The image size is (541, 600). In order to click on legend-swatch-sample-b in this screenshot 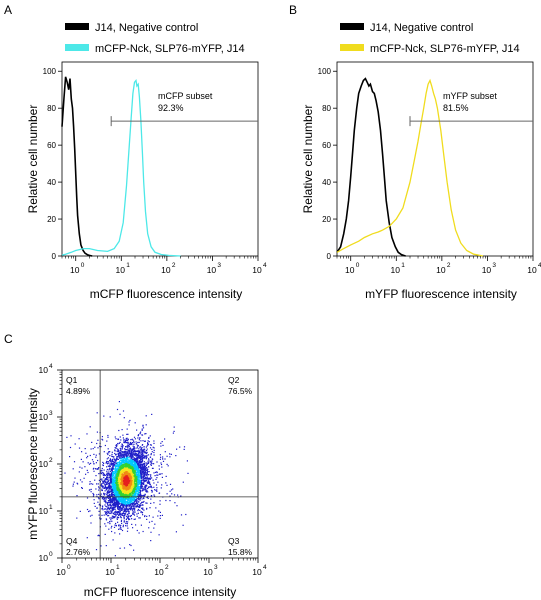, I will do `click(352, 47)`.